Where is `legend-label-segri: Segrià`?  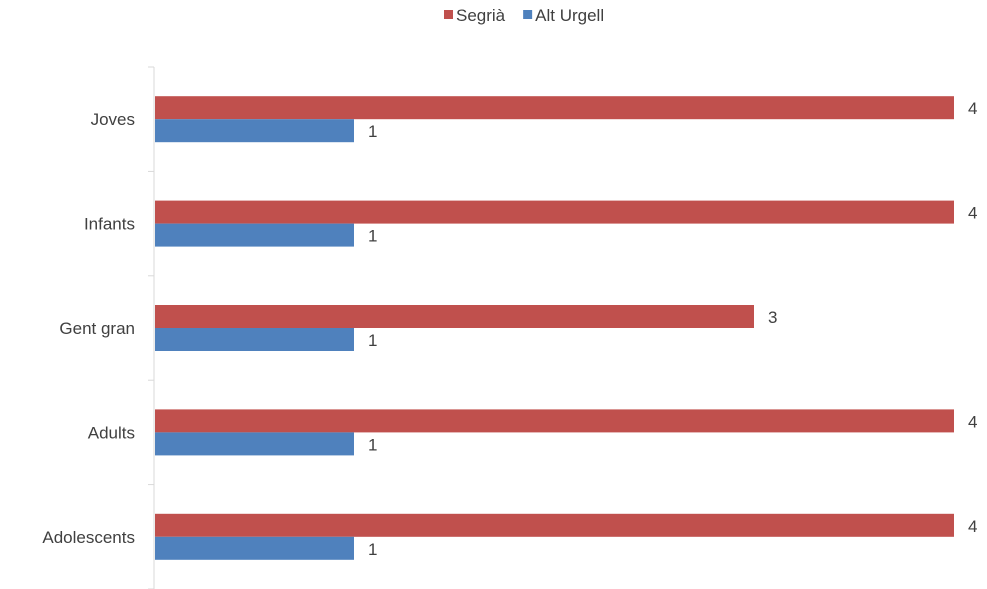 legend-label-segri: Segrià is located at coordinates (481, 15).